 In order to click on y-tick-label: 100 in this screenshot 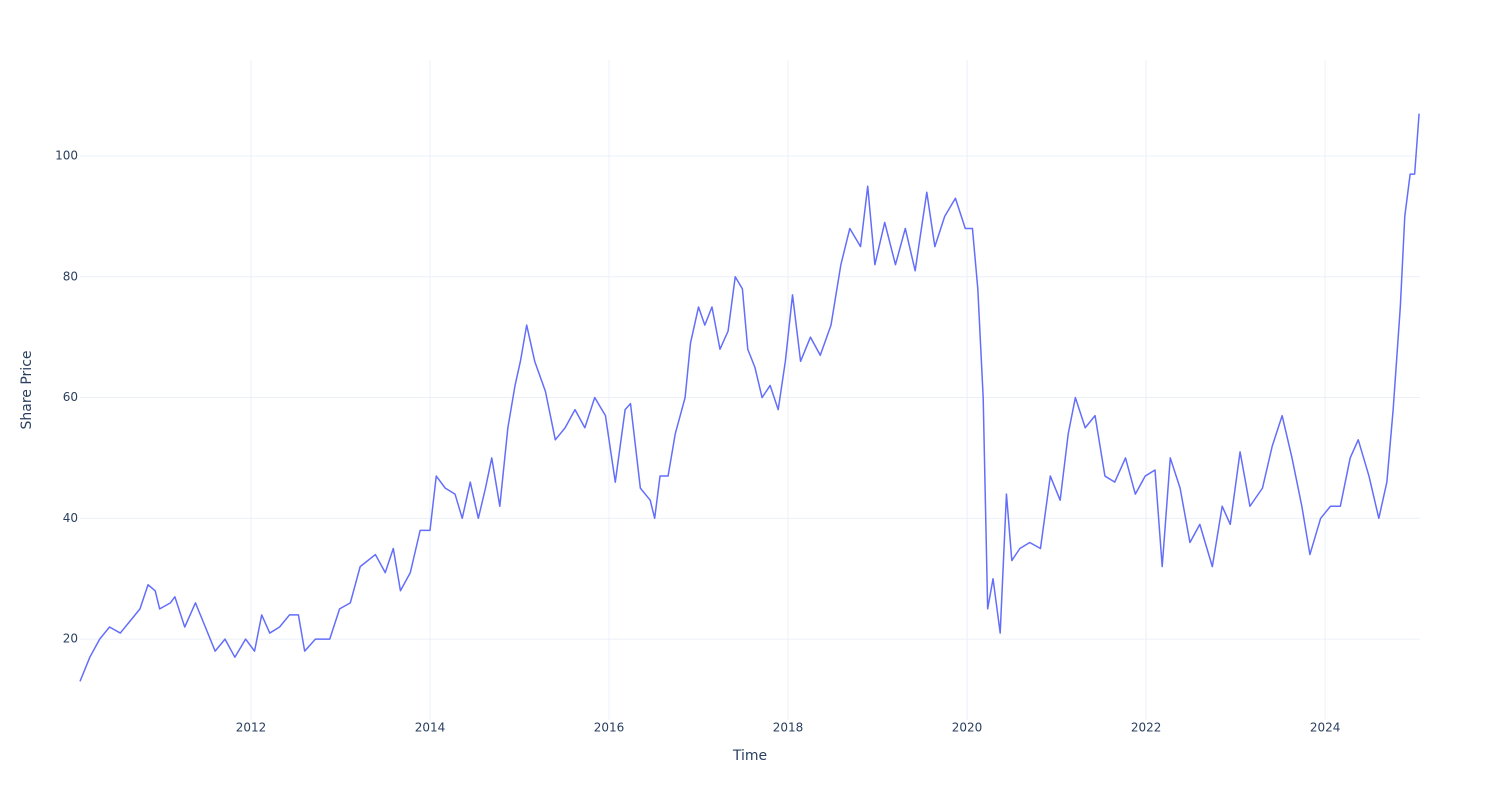, I will do `click(66, 156)`.